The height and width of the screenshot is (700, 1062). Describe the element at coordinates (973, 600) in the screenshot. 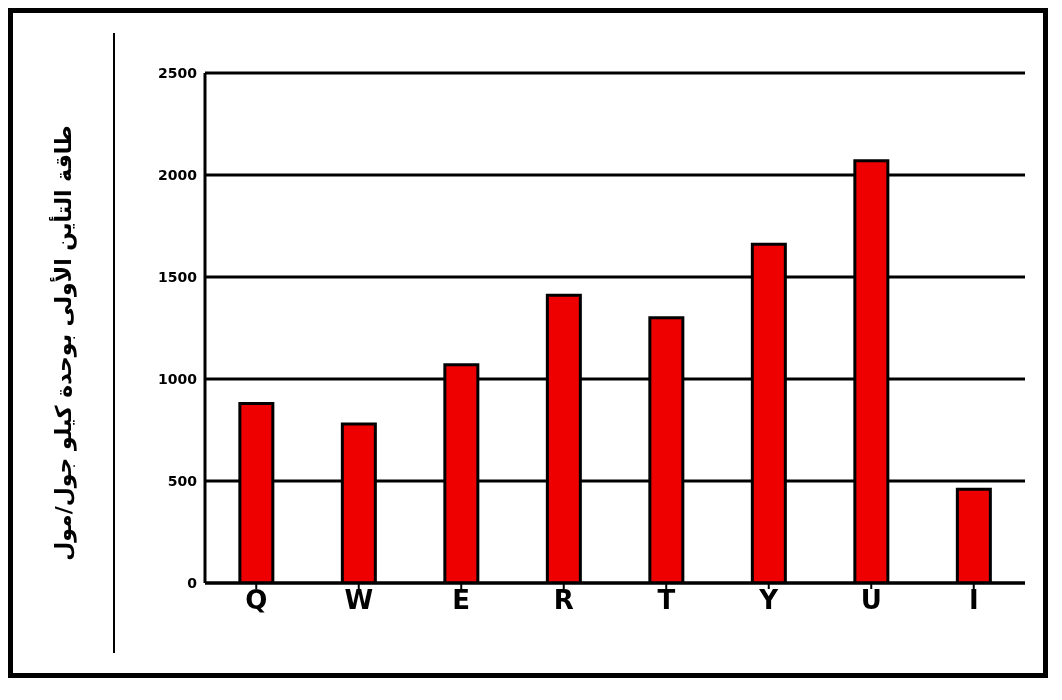

I see `x-tick-label: I` at that location.